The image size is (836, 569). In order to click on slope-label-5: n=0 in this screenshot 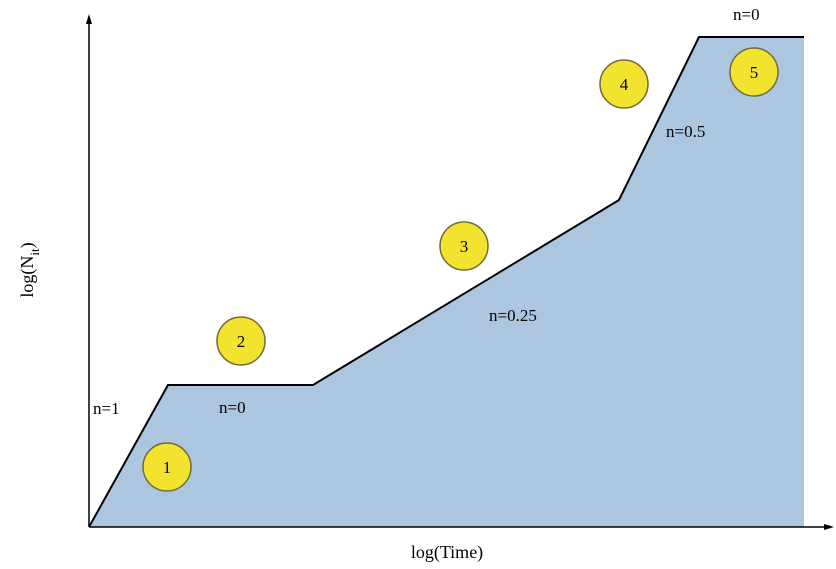, I will do `click(746, 14)`.